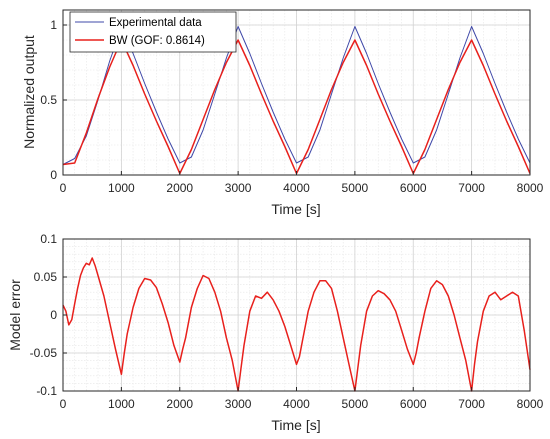  I want to click on bottom-x-axis-label: Time [s], so click(295, 425).